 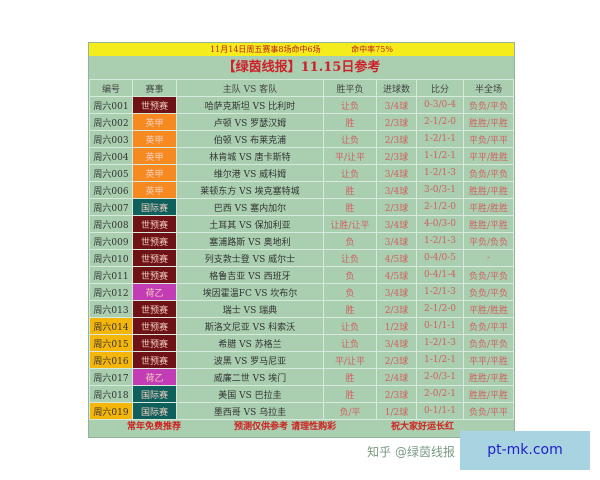 What do you see at coordinates (372, 49) in the screenshot?
I see `banner-rate: 命中率75%` at bounding box center [372, 49].